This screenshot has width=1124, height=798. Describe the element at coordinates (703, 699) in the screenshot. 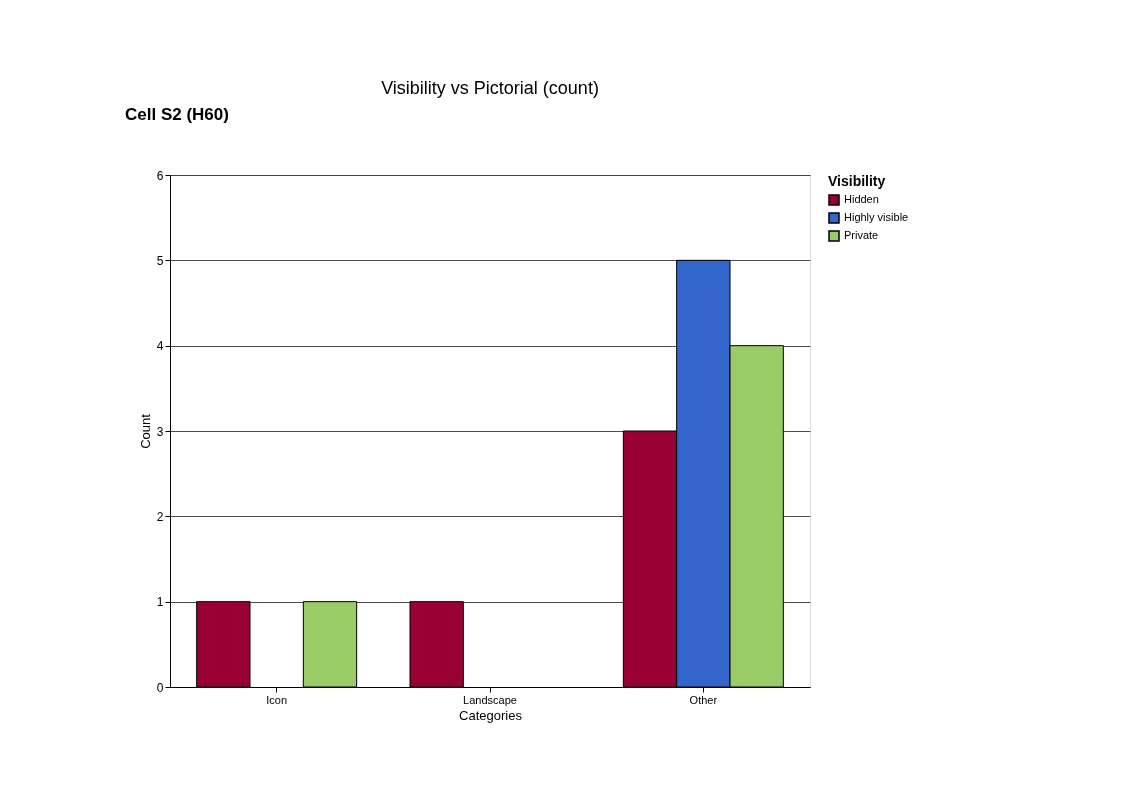

I see `x-tick-label: Other` at that location.